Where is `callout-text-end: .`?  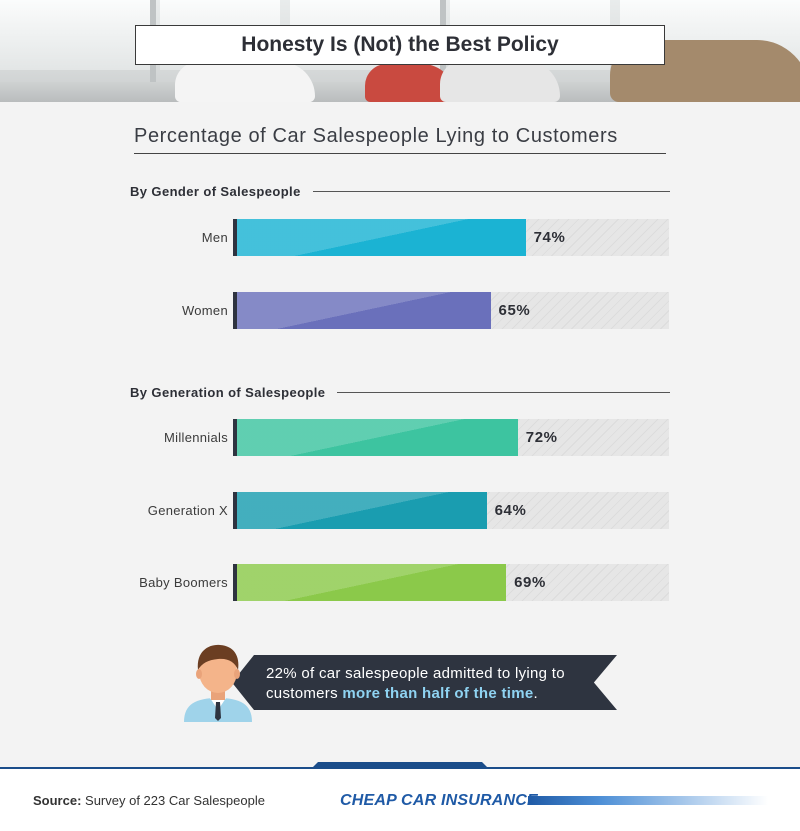
callout-text-end: . is located at coordinates (535, 693).